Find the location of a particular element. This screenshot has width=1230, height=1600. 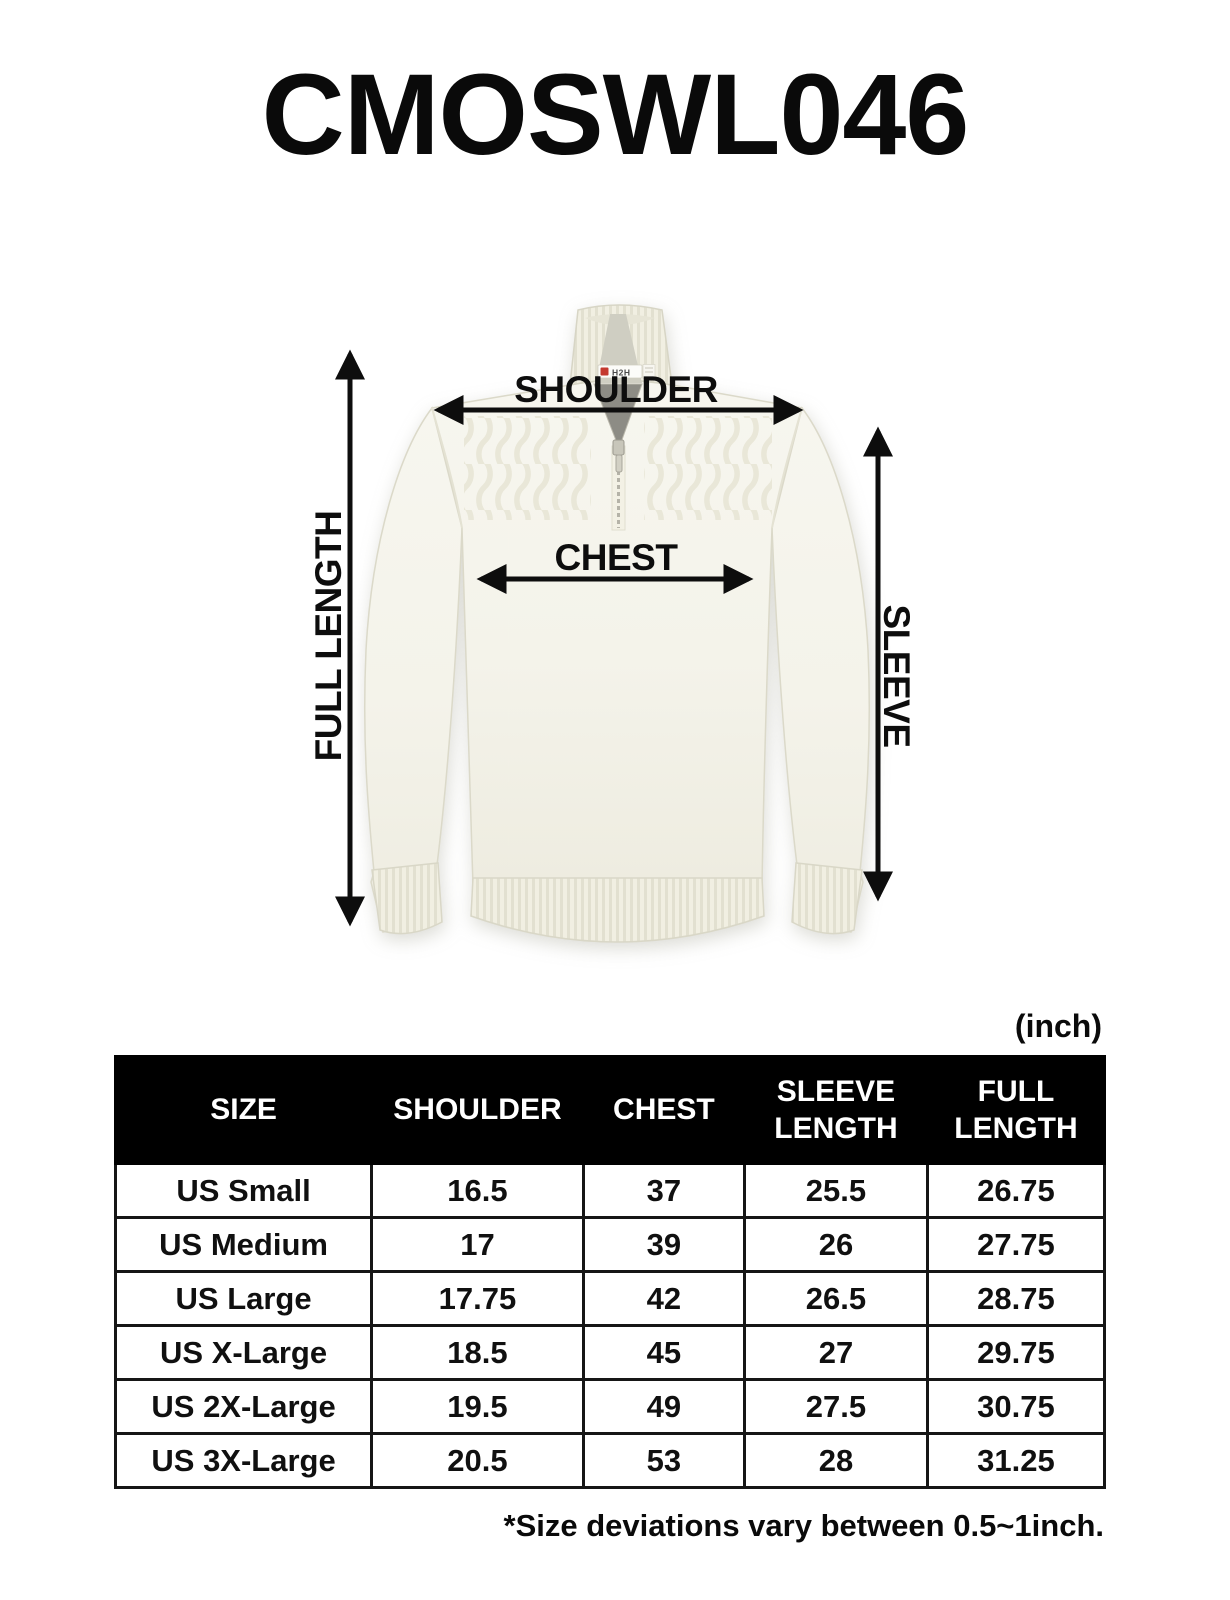

full-length-label: FULL LENGTH is located at coordinates (328, 636).